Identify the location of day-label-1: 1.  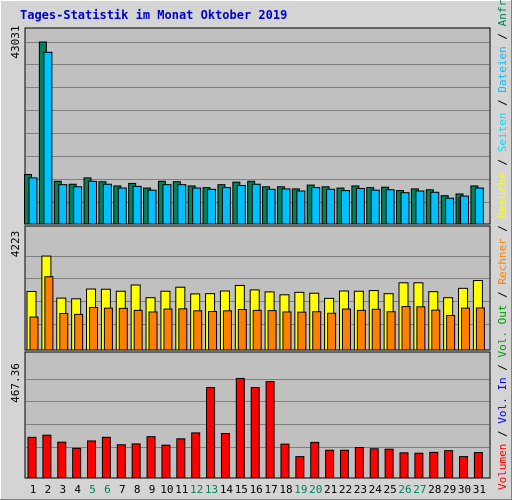
(33, 489).